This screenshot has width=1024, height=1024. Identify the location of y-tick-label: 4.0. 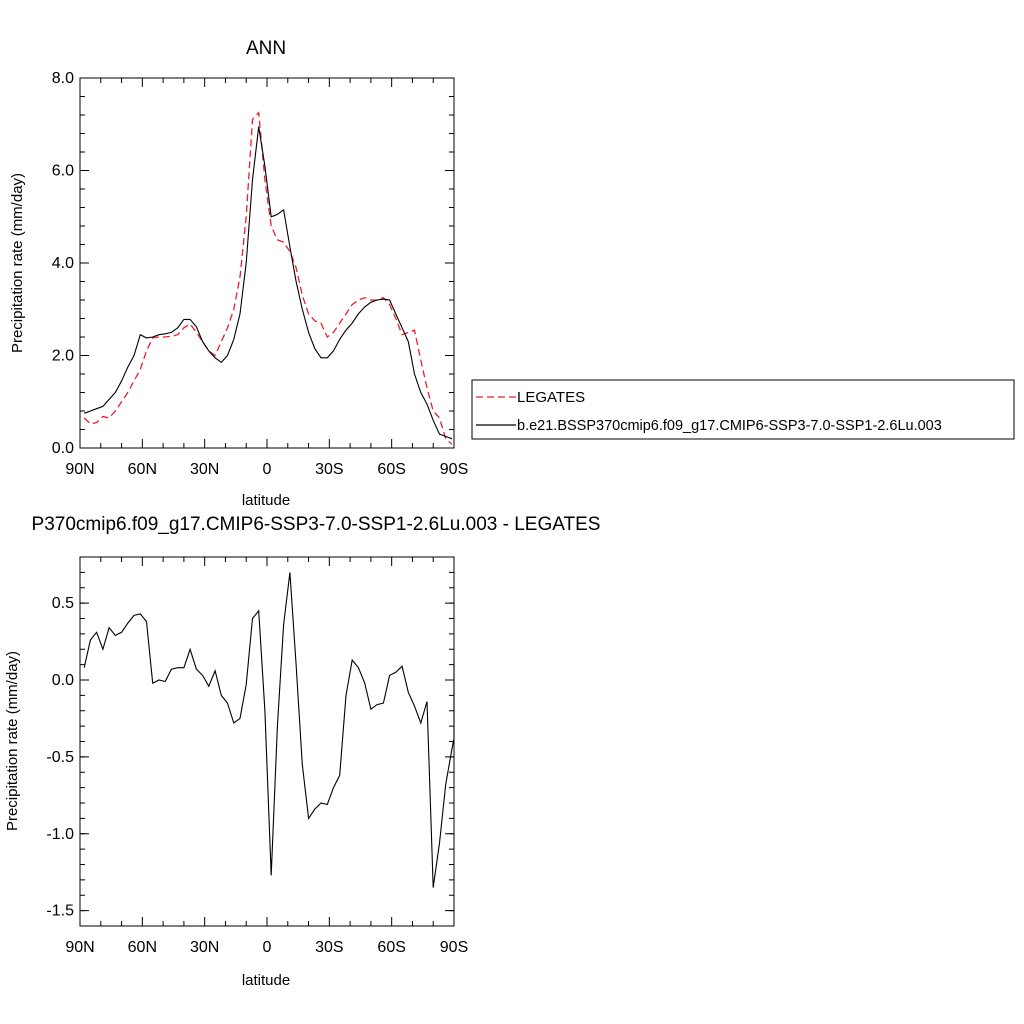
(63, 263).